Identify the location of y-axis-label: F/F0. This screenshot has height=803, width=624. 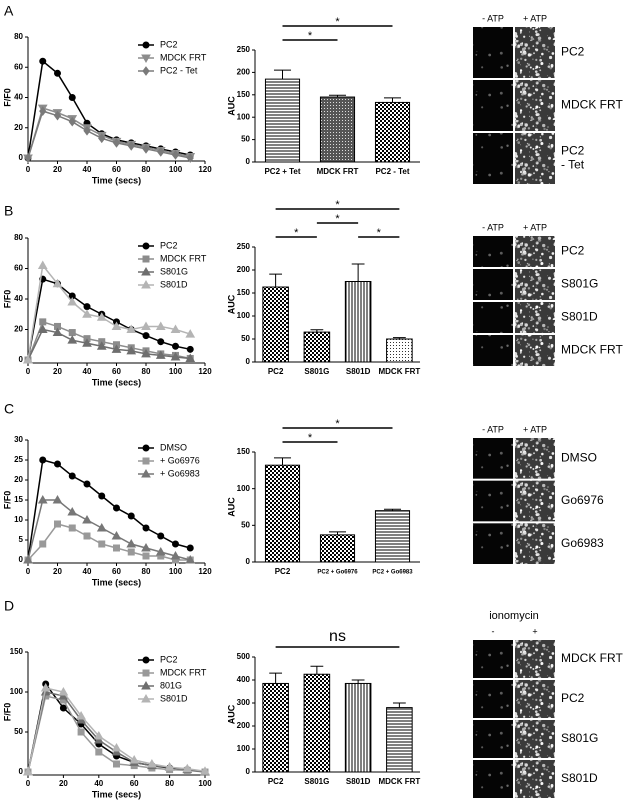
(7, 500).